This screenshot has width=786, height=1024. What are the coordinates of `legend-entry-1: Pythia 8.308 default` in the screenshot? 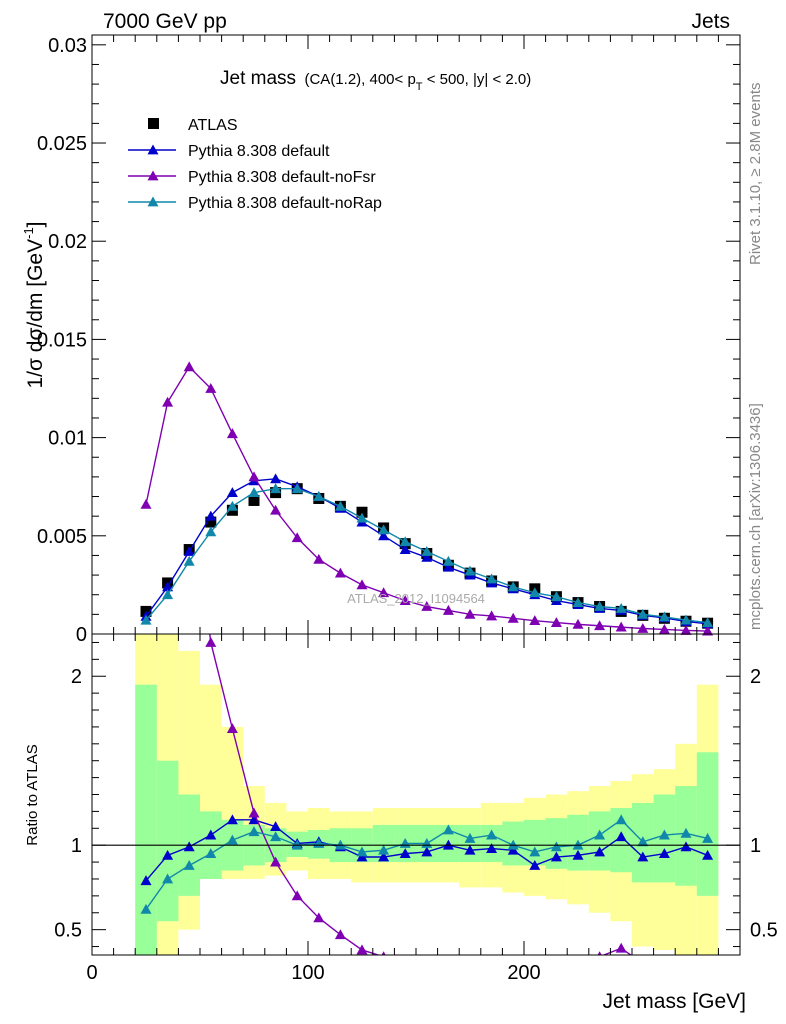 It's located at (229, 151).